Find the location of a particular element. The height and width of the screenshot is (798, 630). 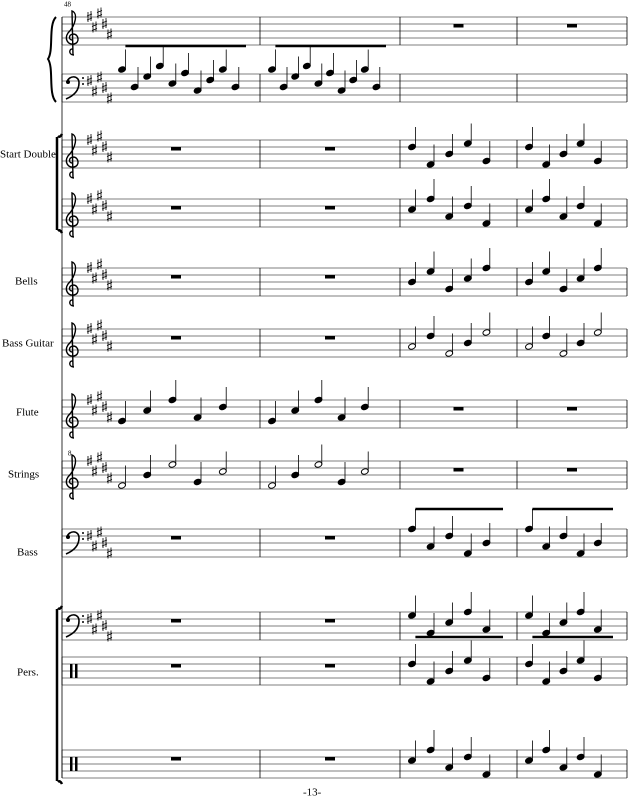

piano-brace is located at coordinates (51, 59).